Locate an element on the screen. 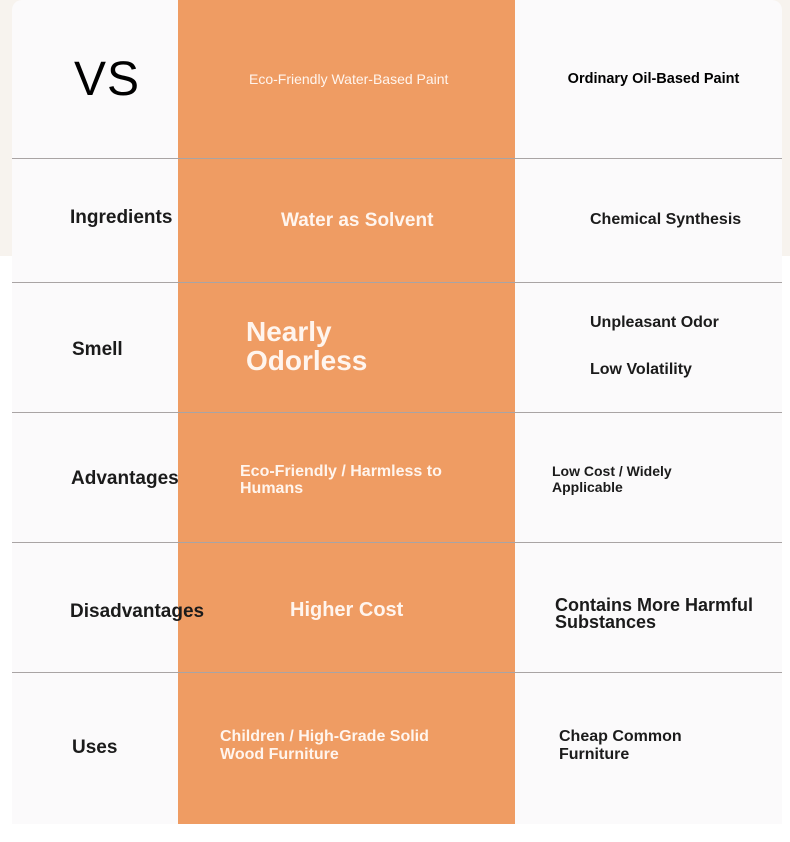 The image size is (790, 842). oil-value-line: Cheap Common is located at coordinates (620, 736).